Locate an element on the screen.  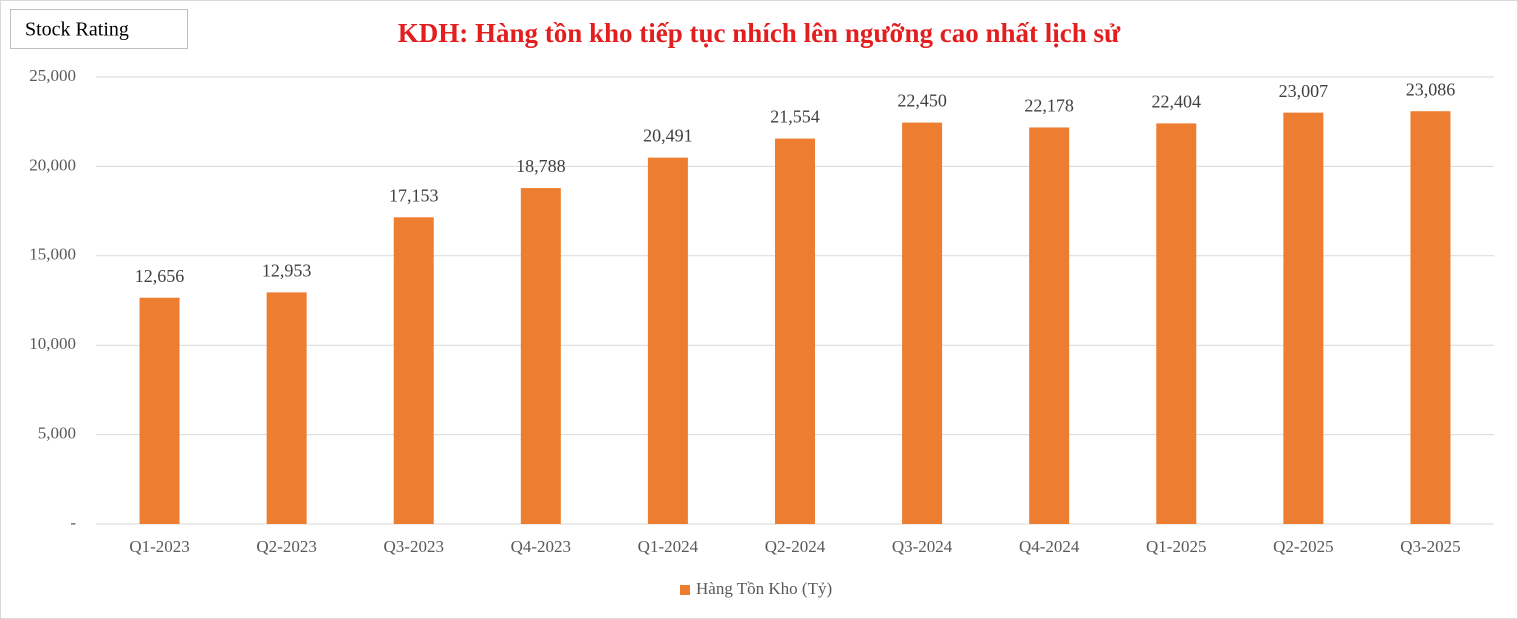
y-tick-label: 10,000 is located at coordinates (52, 343).